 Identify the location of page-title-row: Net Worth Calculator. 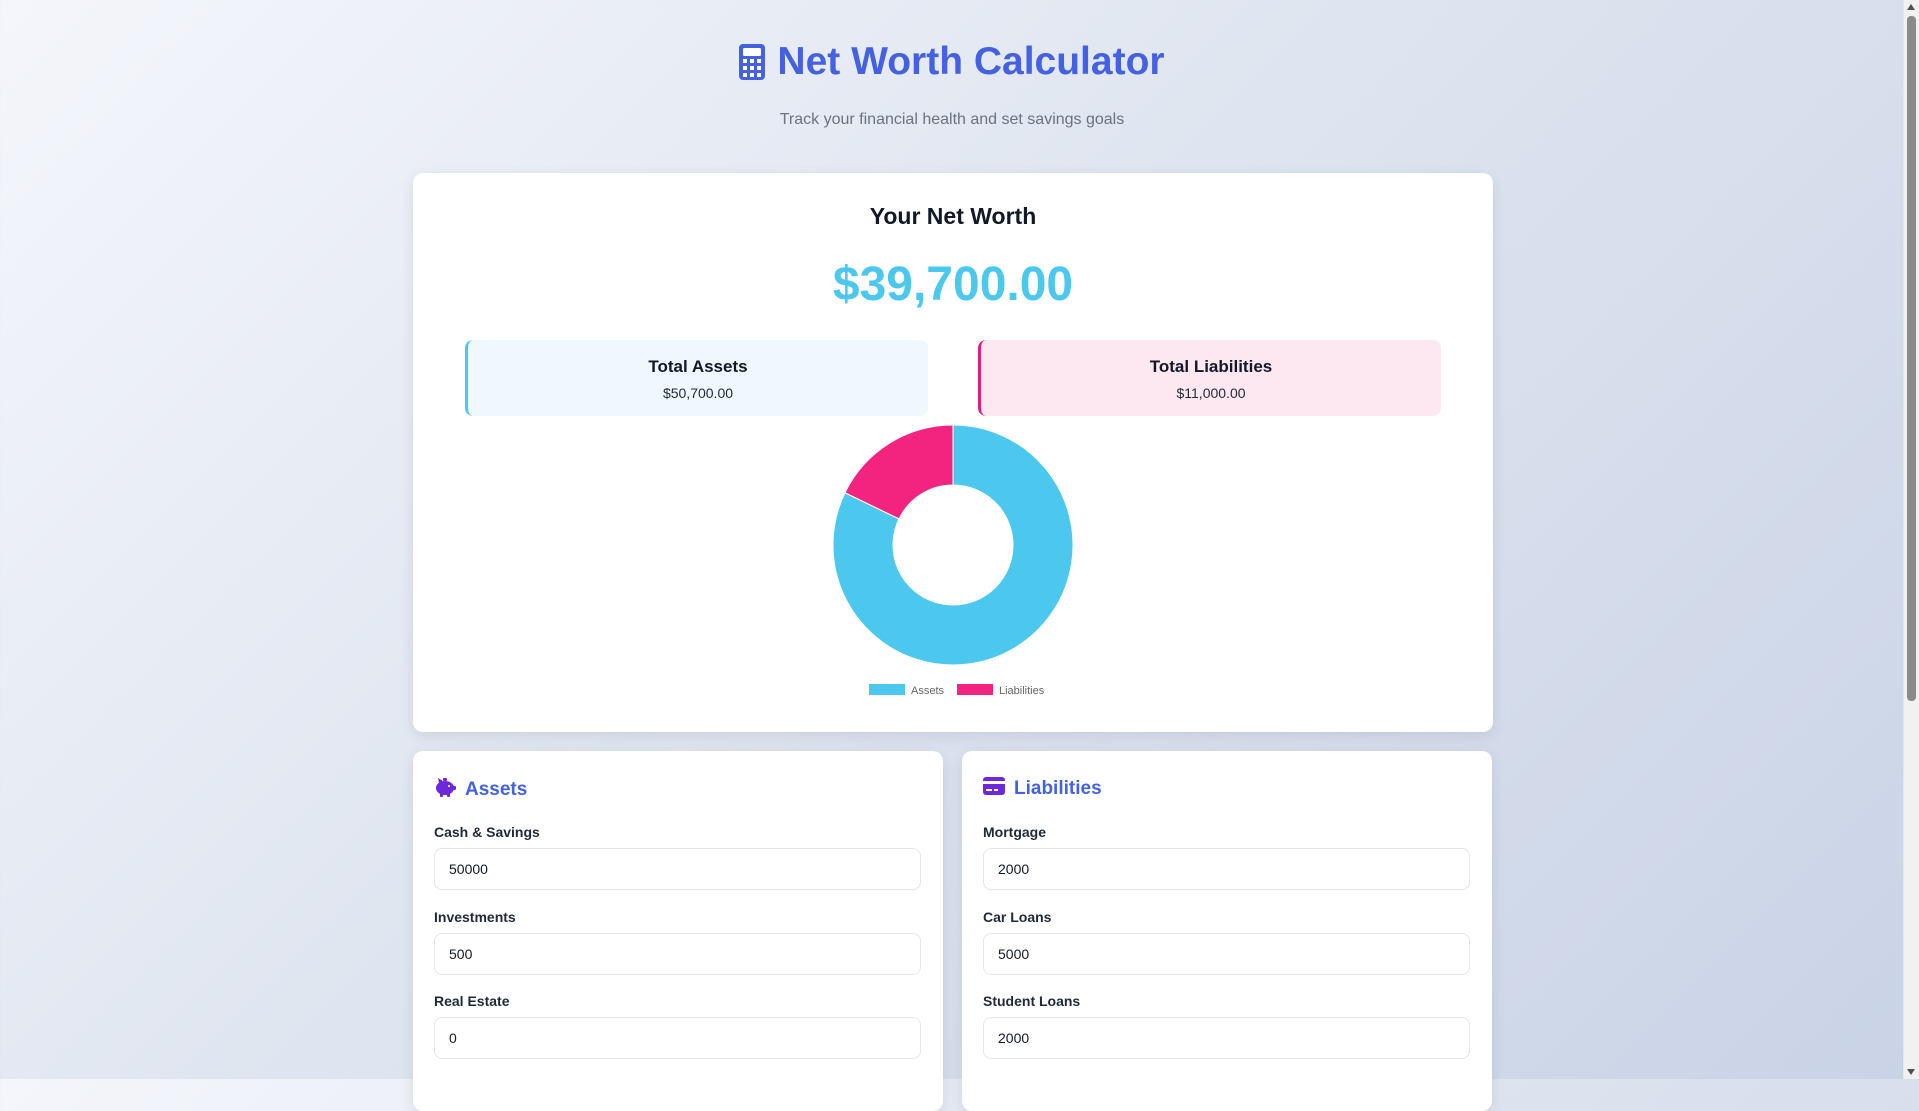
(952, 62).